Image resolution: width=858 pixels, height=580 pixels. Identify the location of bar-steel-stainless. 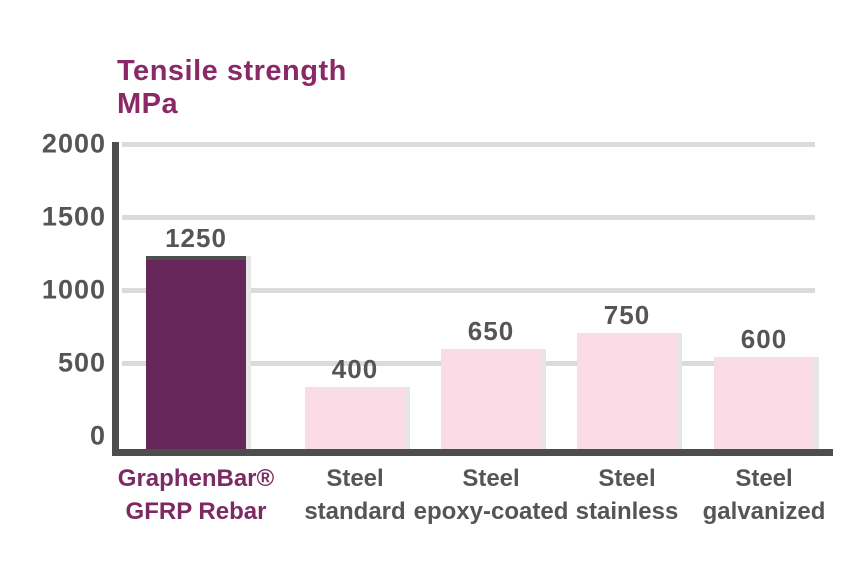
(627, 391).